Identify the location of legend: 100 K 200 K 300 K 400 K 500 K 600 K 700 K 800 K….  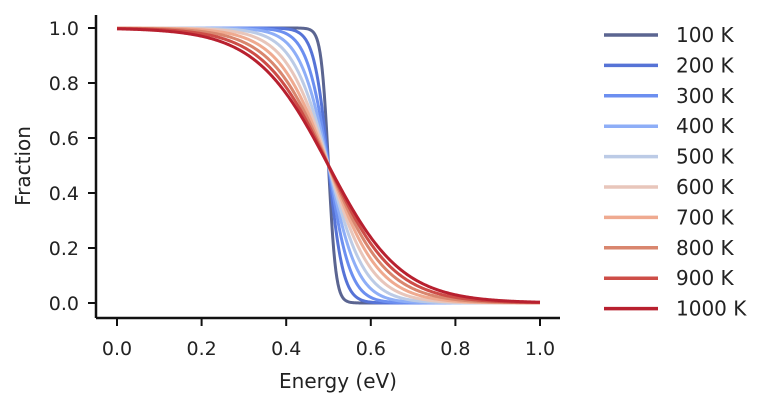
(675, 172).